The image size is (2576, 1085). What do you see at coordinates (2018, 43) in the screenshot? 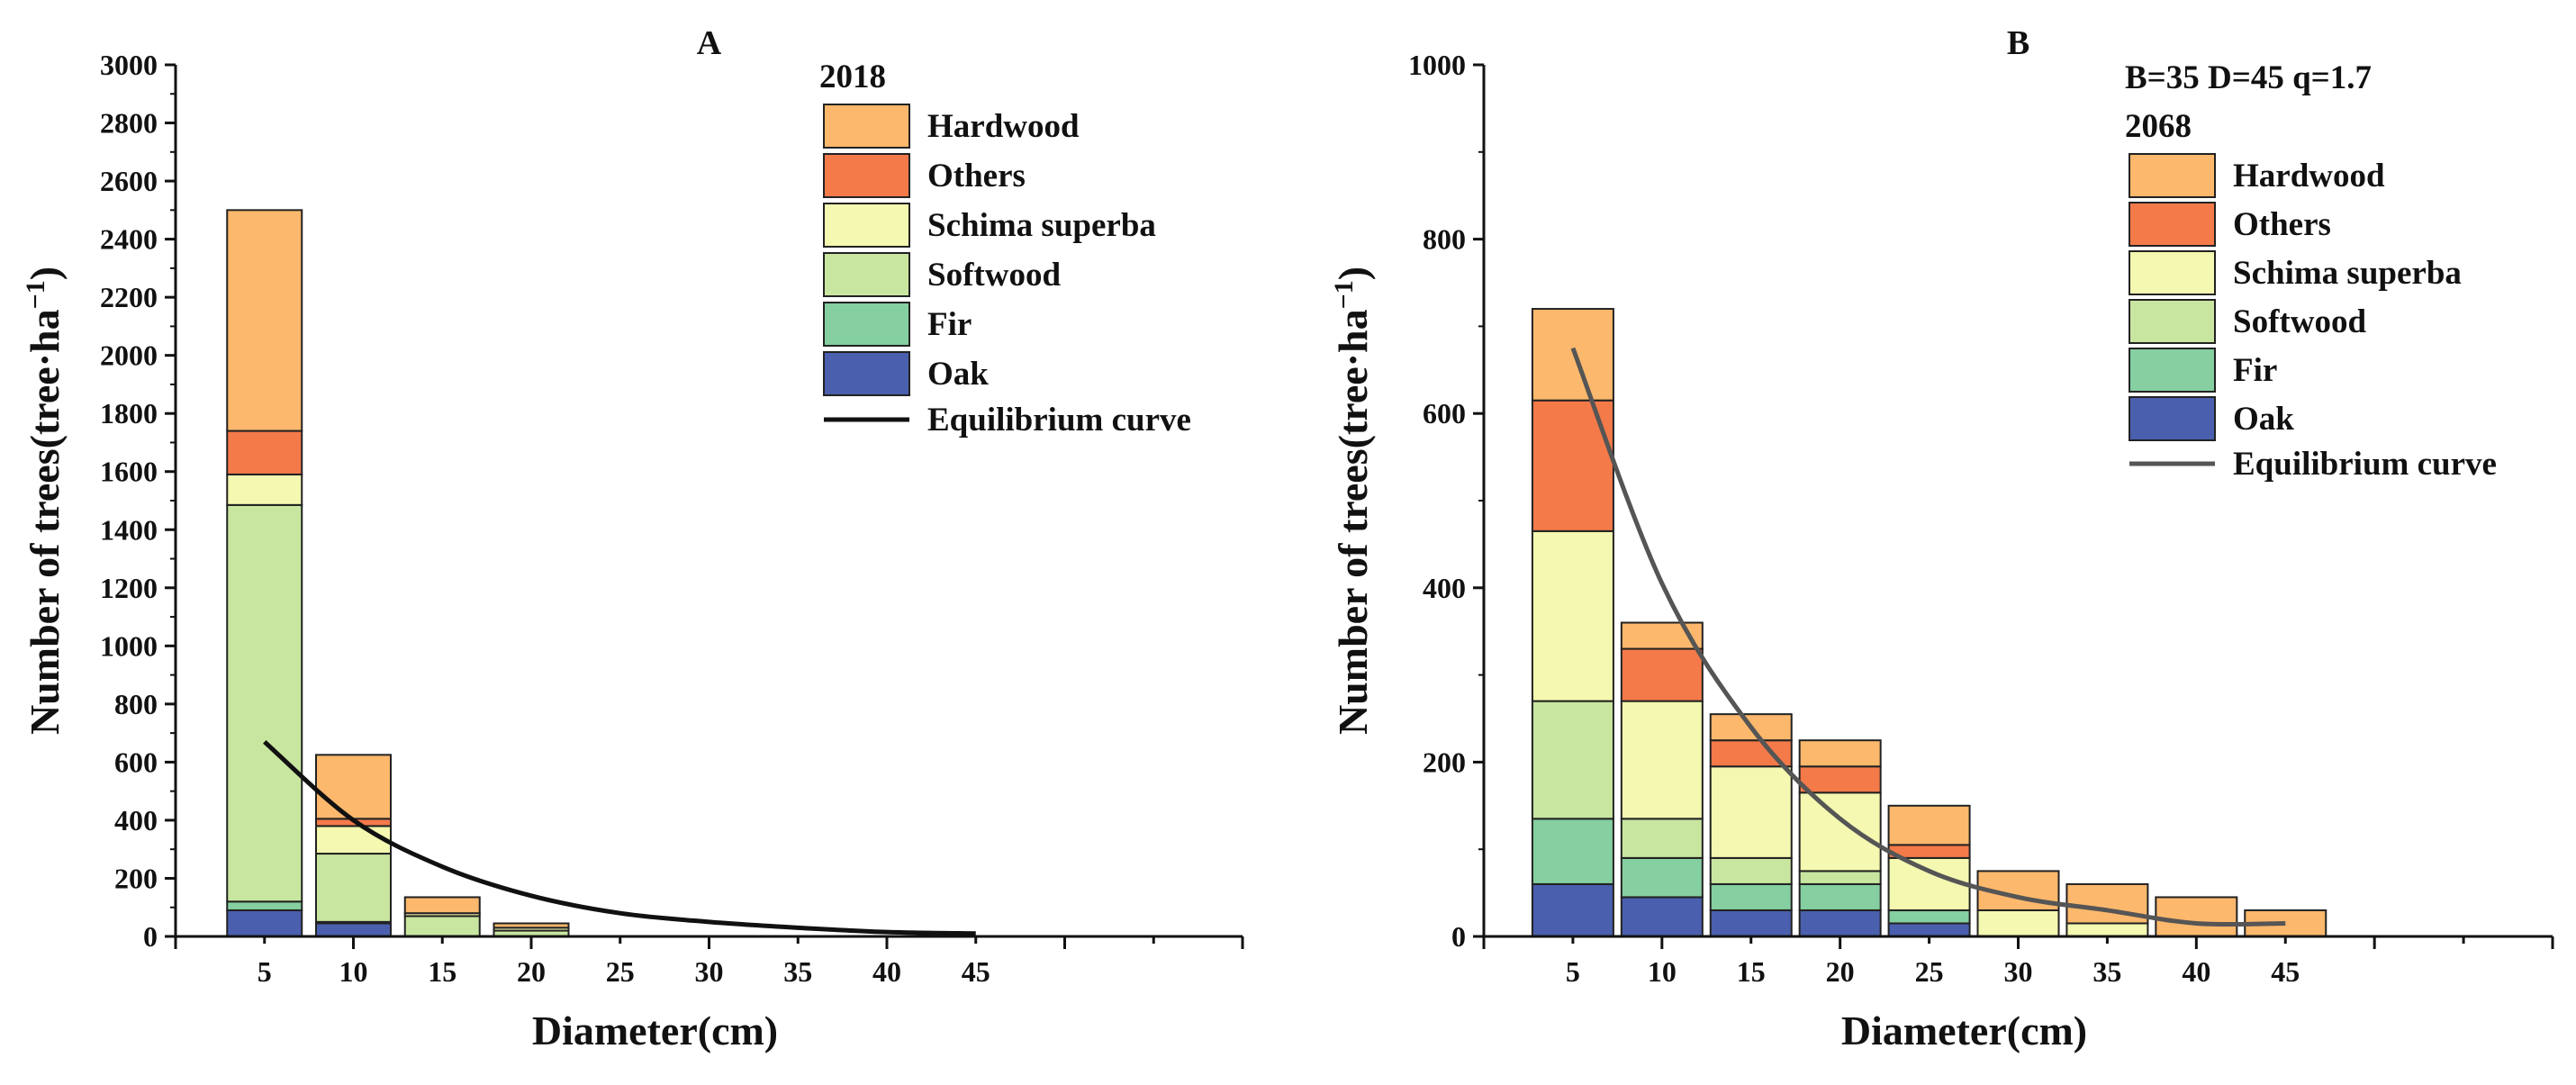
I see `panel-label: B` at bounding box center [2018, 43].